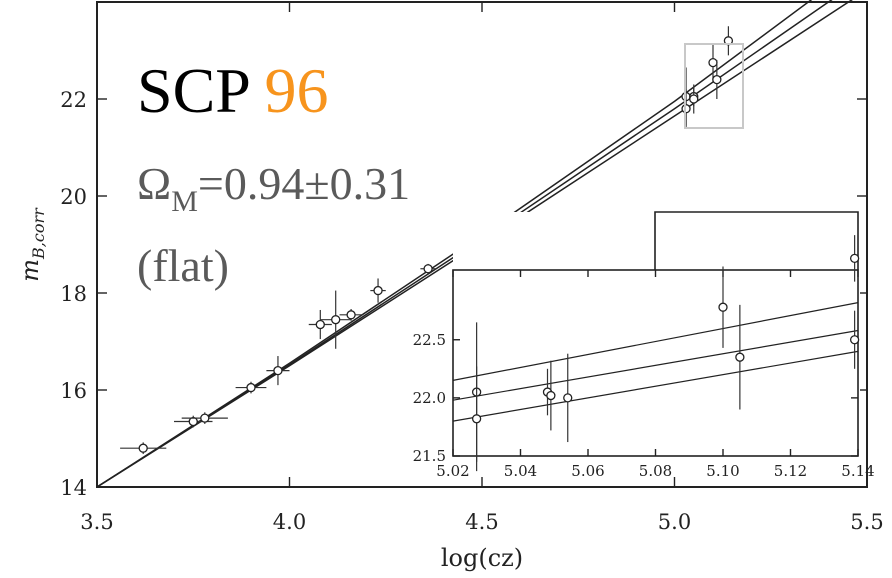 The image size is (892, 578). What do you see at coordinates (304, 183) in the screenshot?
I see `omega-value: =0.94±0.31` at bounding box center [304, 183].